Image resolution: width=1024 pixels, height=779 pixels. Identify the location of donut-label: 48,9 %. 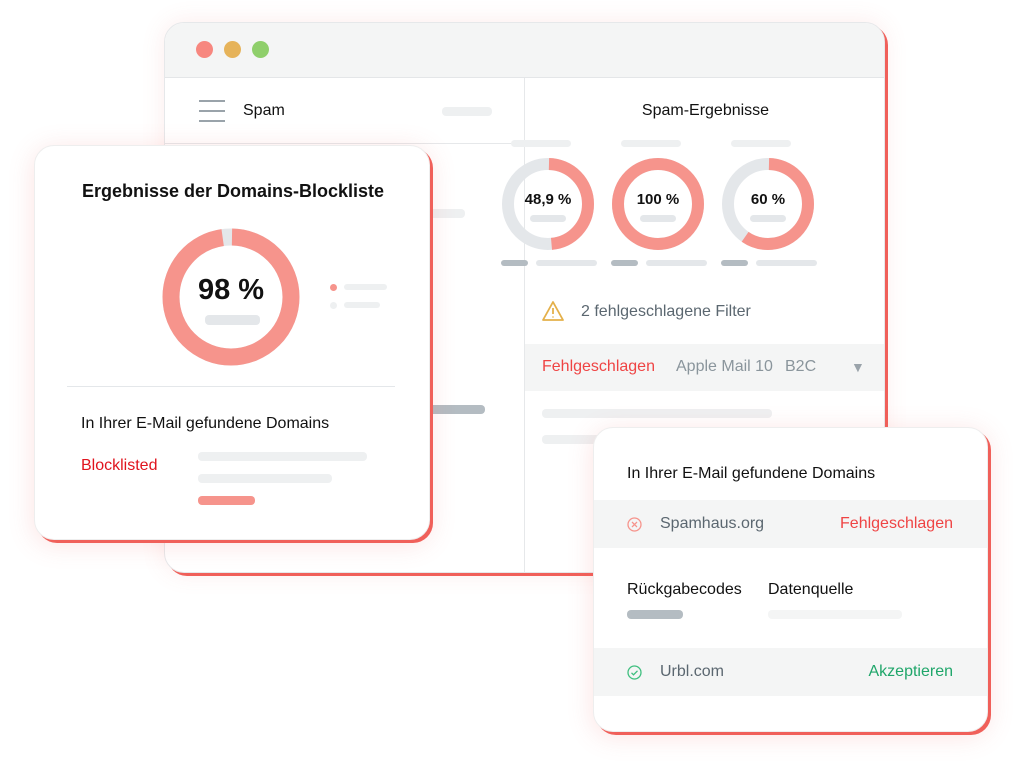
(548, 199).